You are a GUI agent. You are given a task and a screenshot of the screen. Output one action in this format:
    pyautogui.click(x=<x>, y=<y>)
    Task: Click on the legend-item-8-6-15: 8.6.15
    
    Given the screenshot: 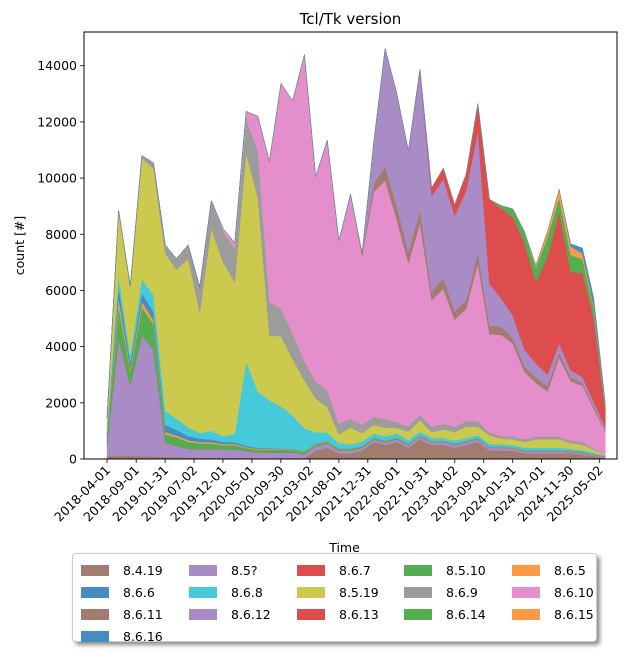 What is the action you would take?
    pyautogui.click(x=553, y=614)
    